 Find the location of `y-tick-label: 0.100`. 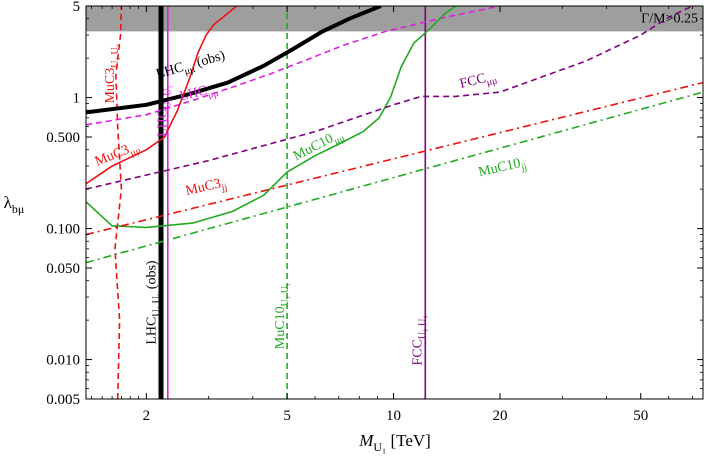

y-tick-label: 0.100 is located at coordinates (63, 230).